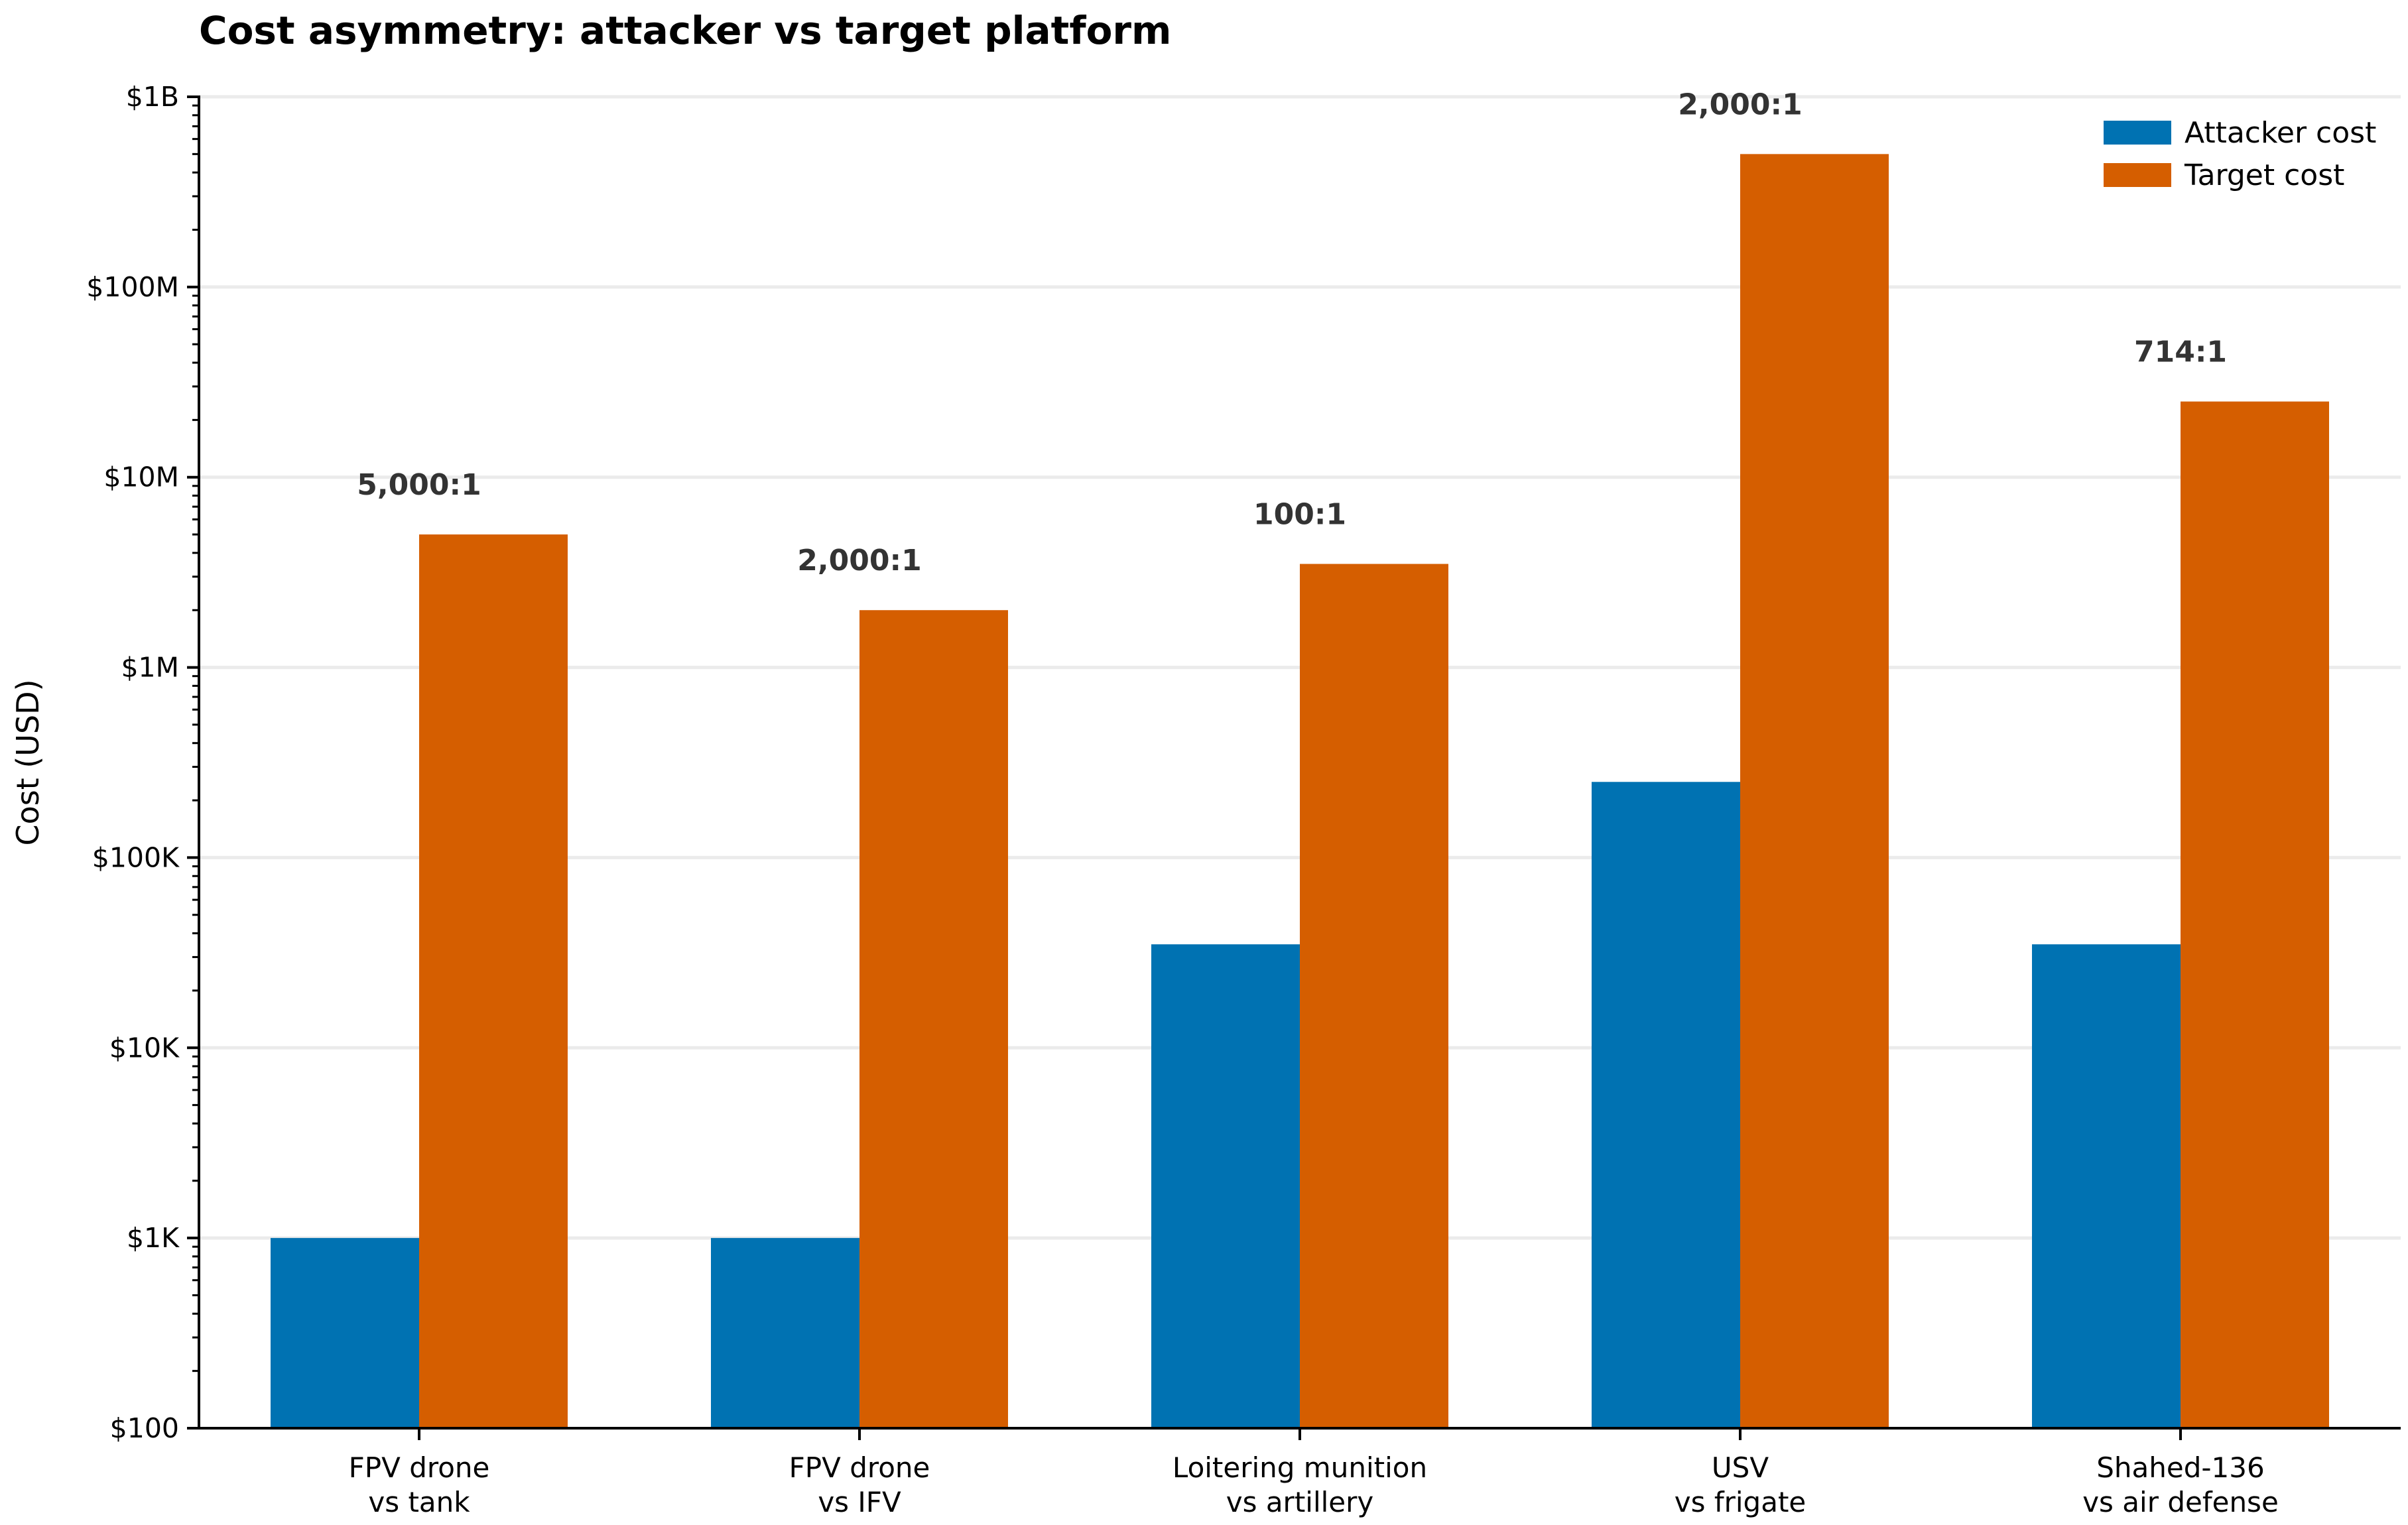 The width and height of the screenshot is (2408, 1525). What do you see at coordinates (419, 485) in the screenshot?
I see `ratio-label: 5,000:1` at bounding box center [419, 485].